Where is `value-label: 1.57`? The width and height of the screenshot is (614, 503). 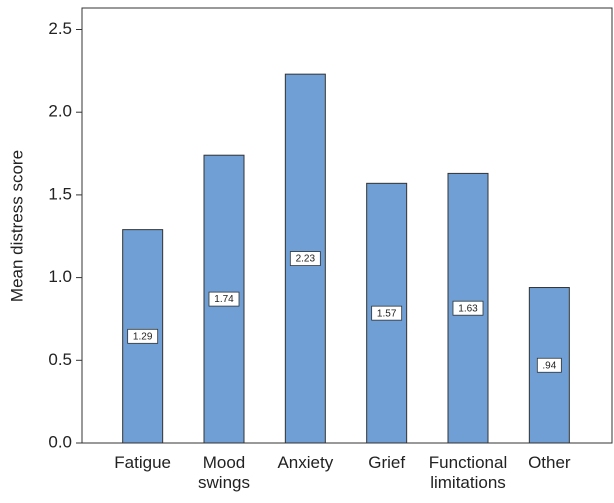
value-label: 1.57 is located at coordinates (387, 313).